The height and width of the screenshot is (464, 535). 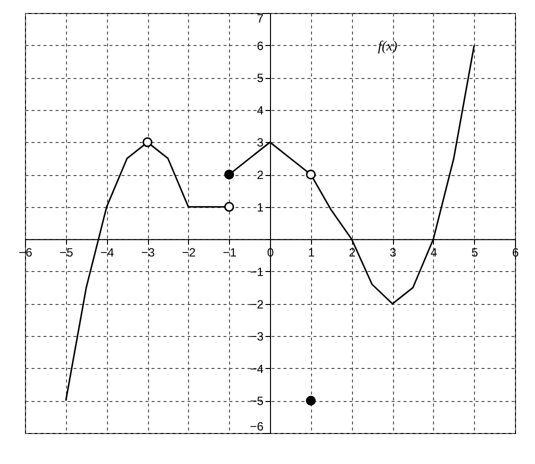 What do you see at coordinates (260, 207) in the screenshot?
I see `y-tick-label: 1` at bounding box center [260, 207].